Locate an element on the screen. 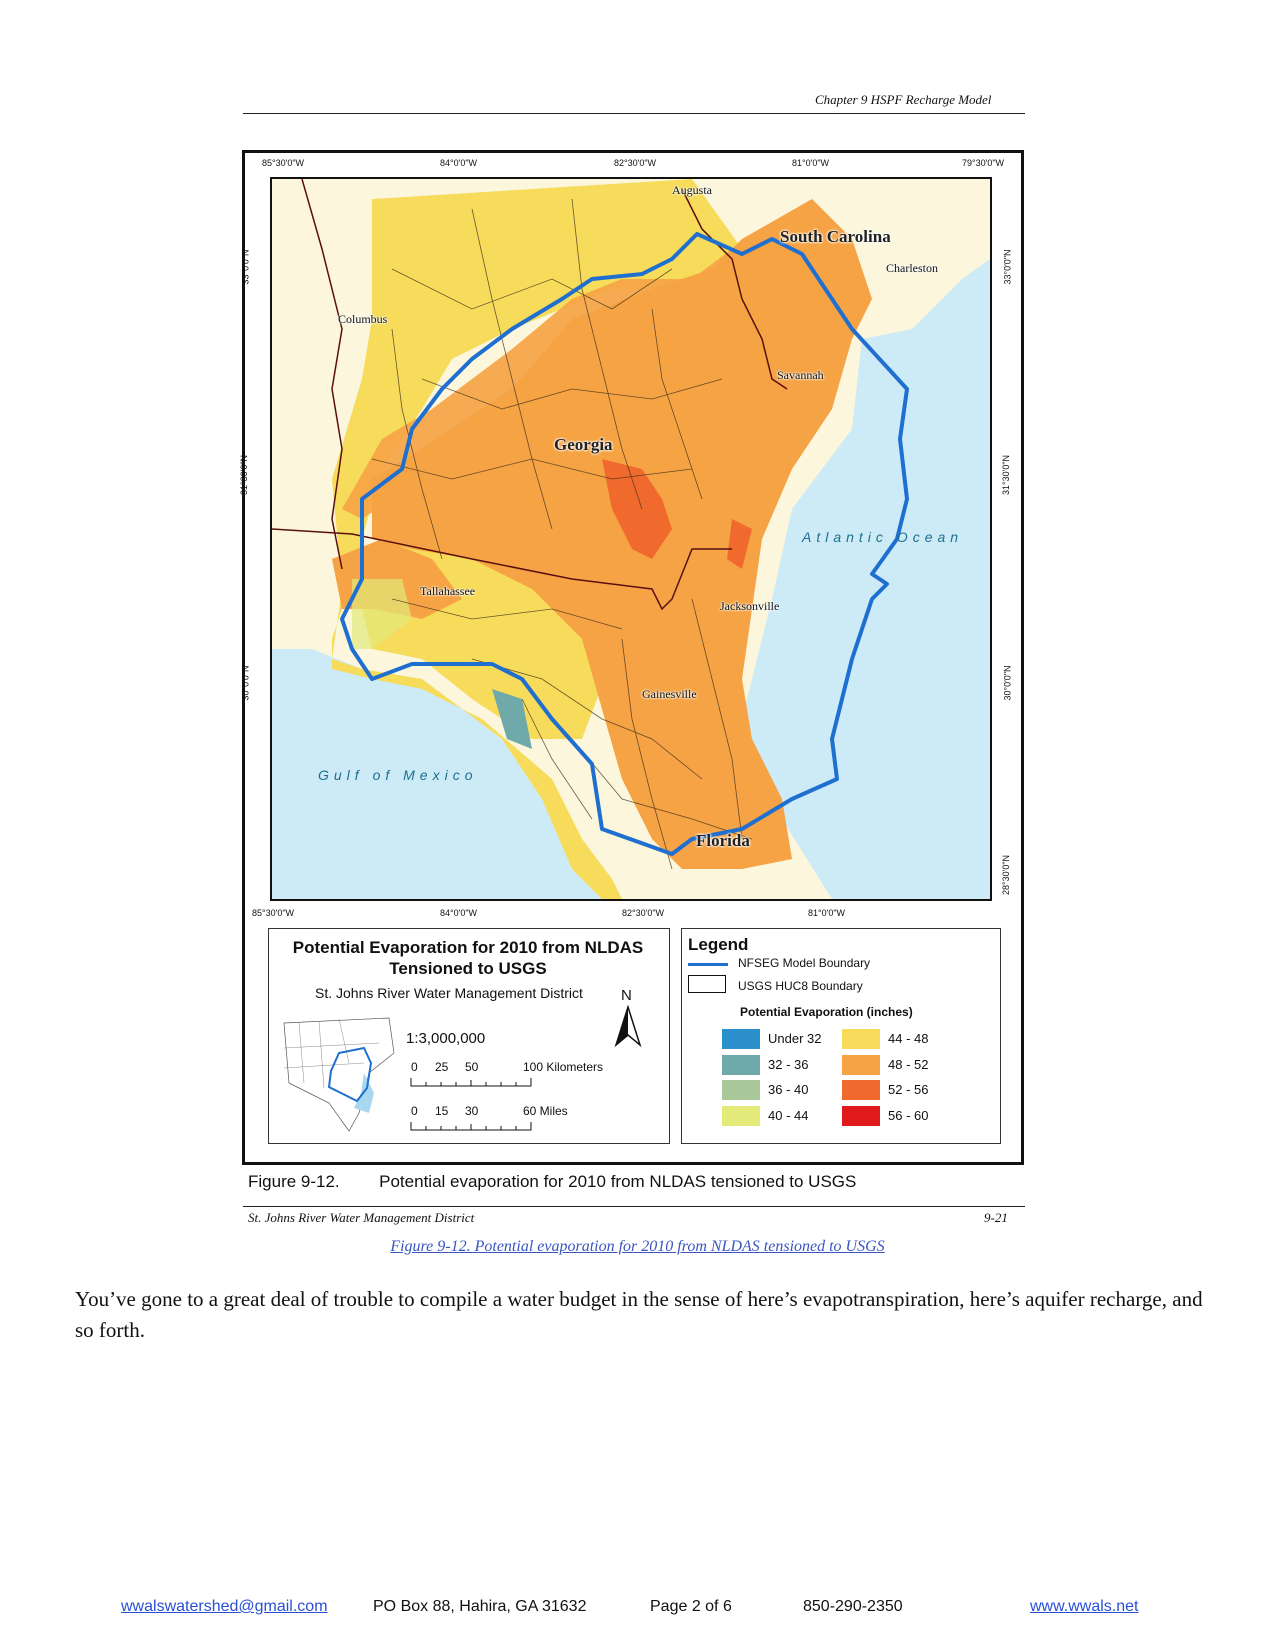 The image size is (1275, 1651). legend-nfseg: NFSEG Model Boundary is located at coordinates (804, 963).